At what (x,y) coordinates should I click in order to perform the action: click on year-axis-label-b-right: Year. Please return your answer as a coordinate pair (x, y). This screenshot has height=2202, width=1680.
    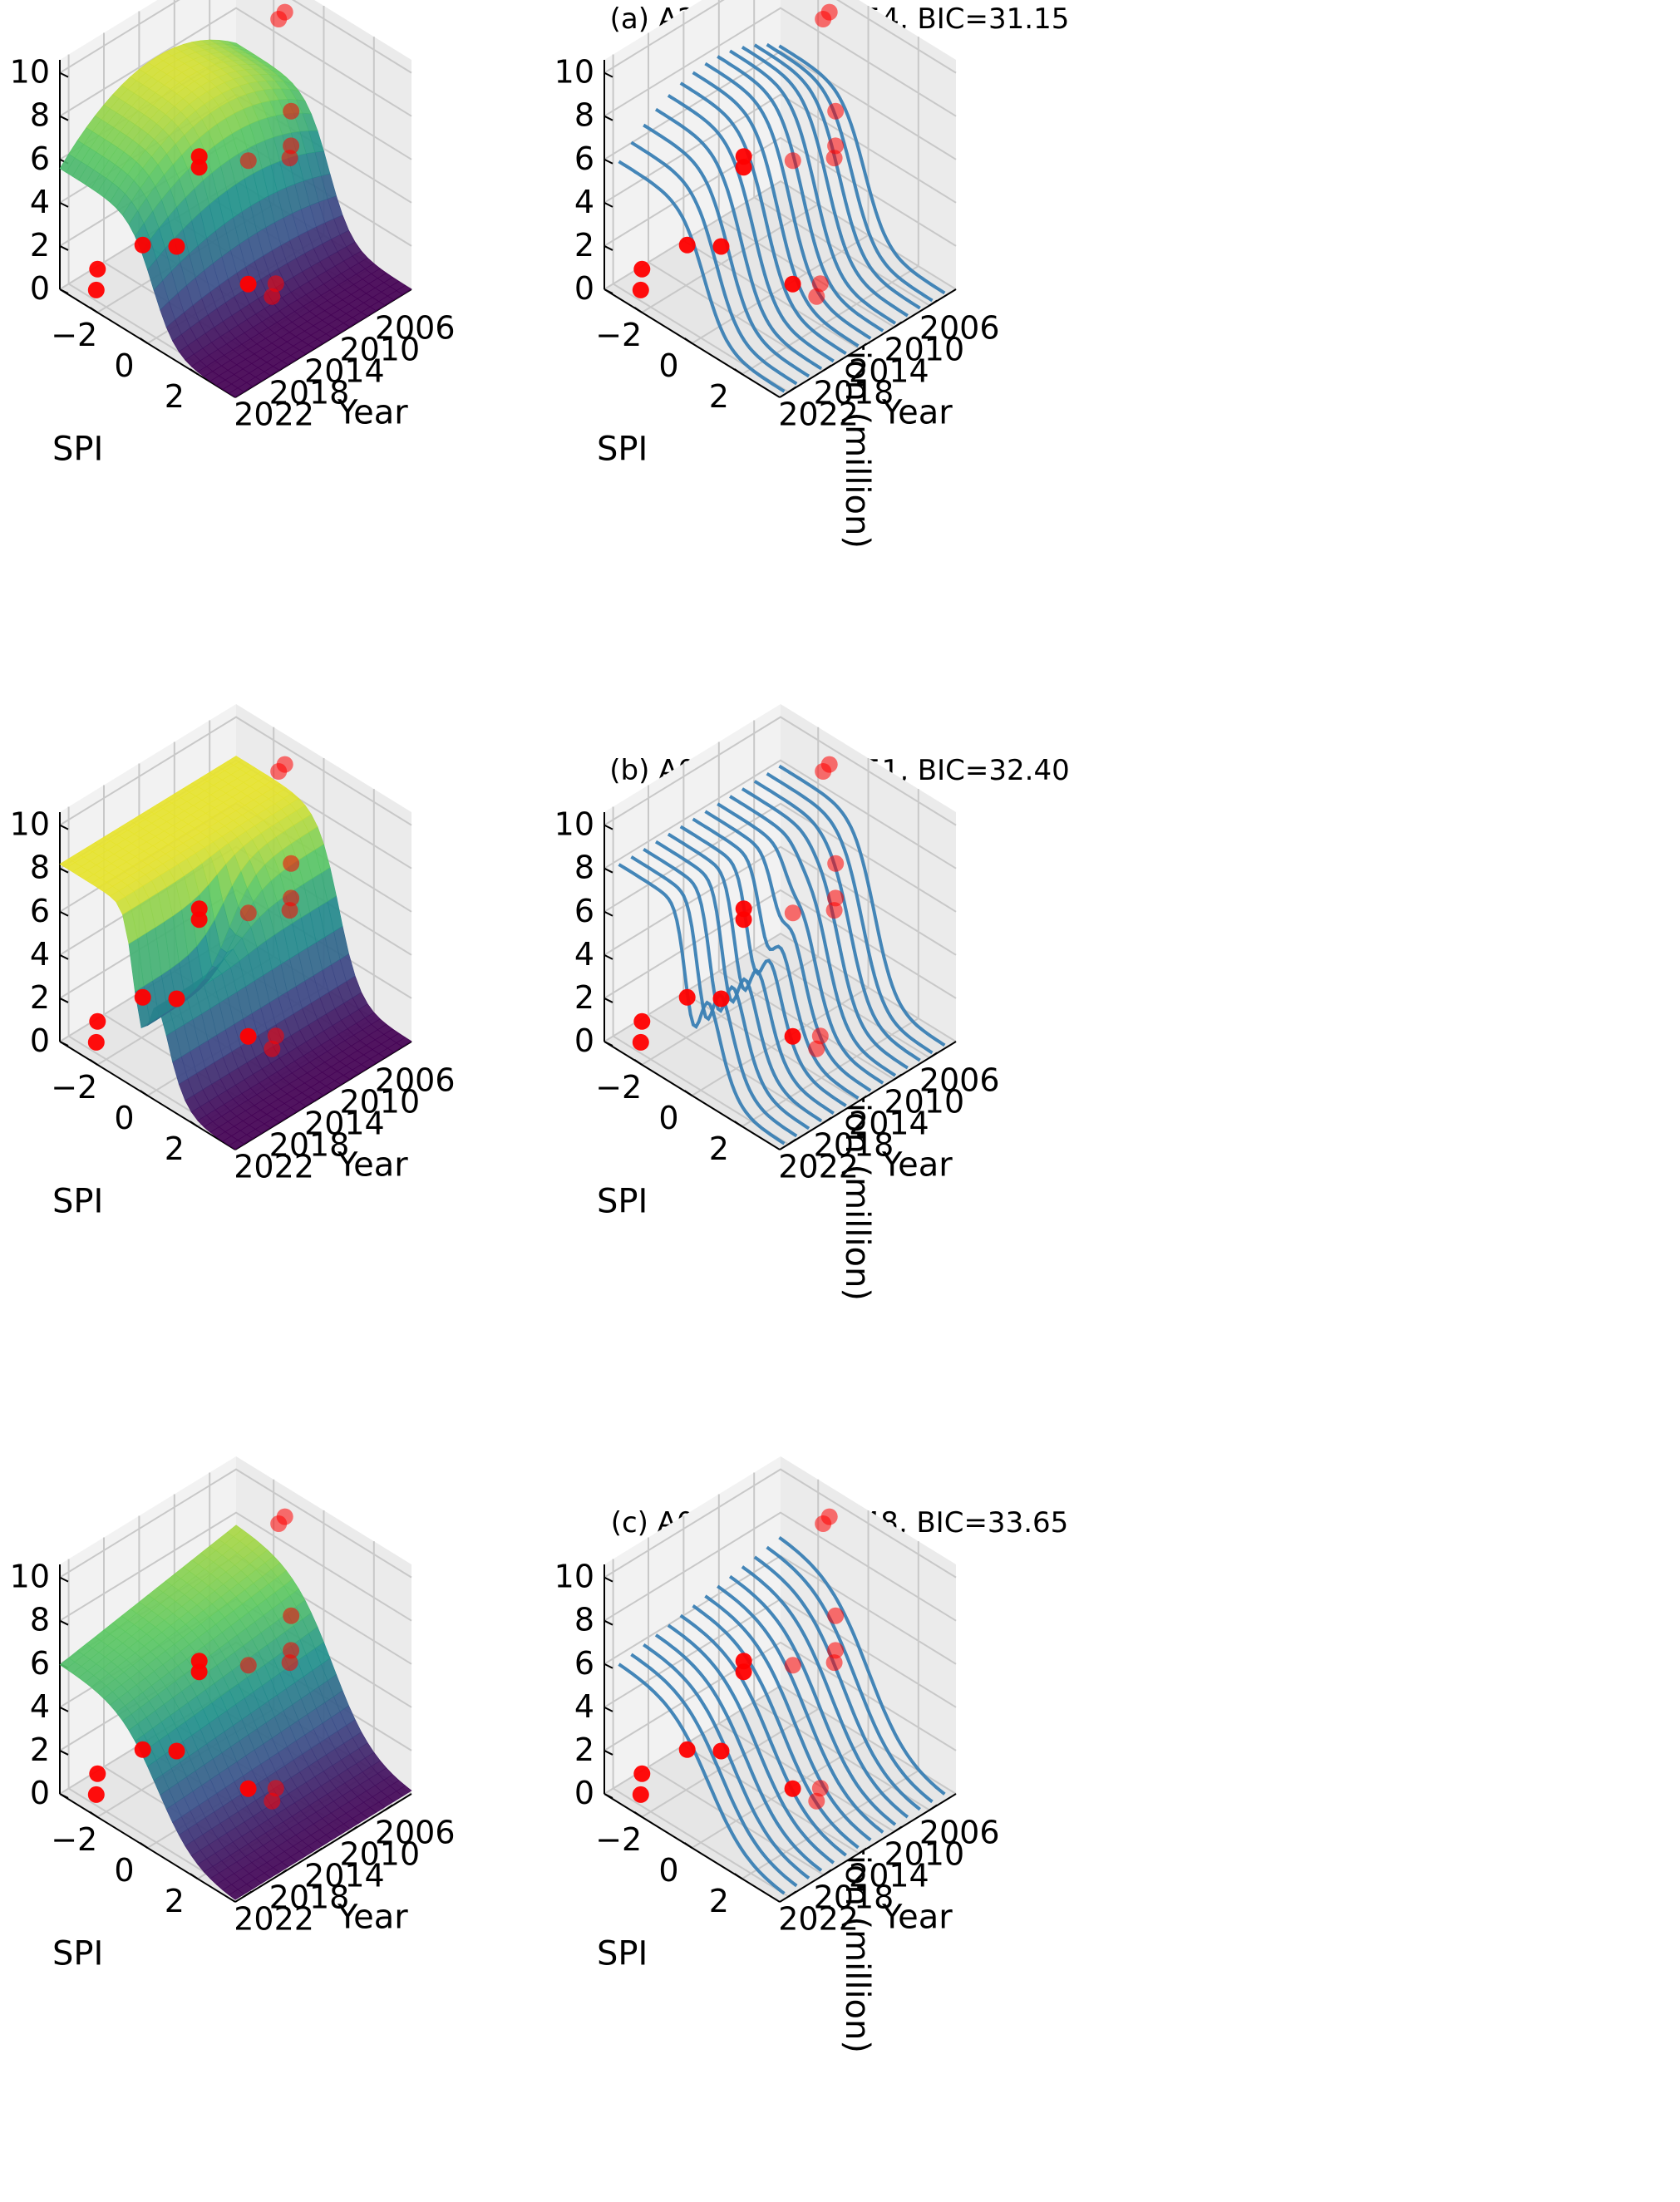
    Looking at the image, I should click on (917, 1165).